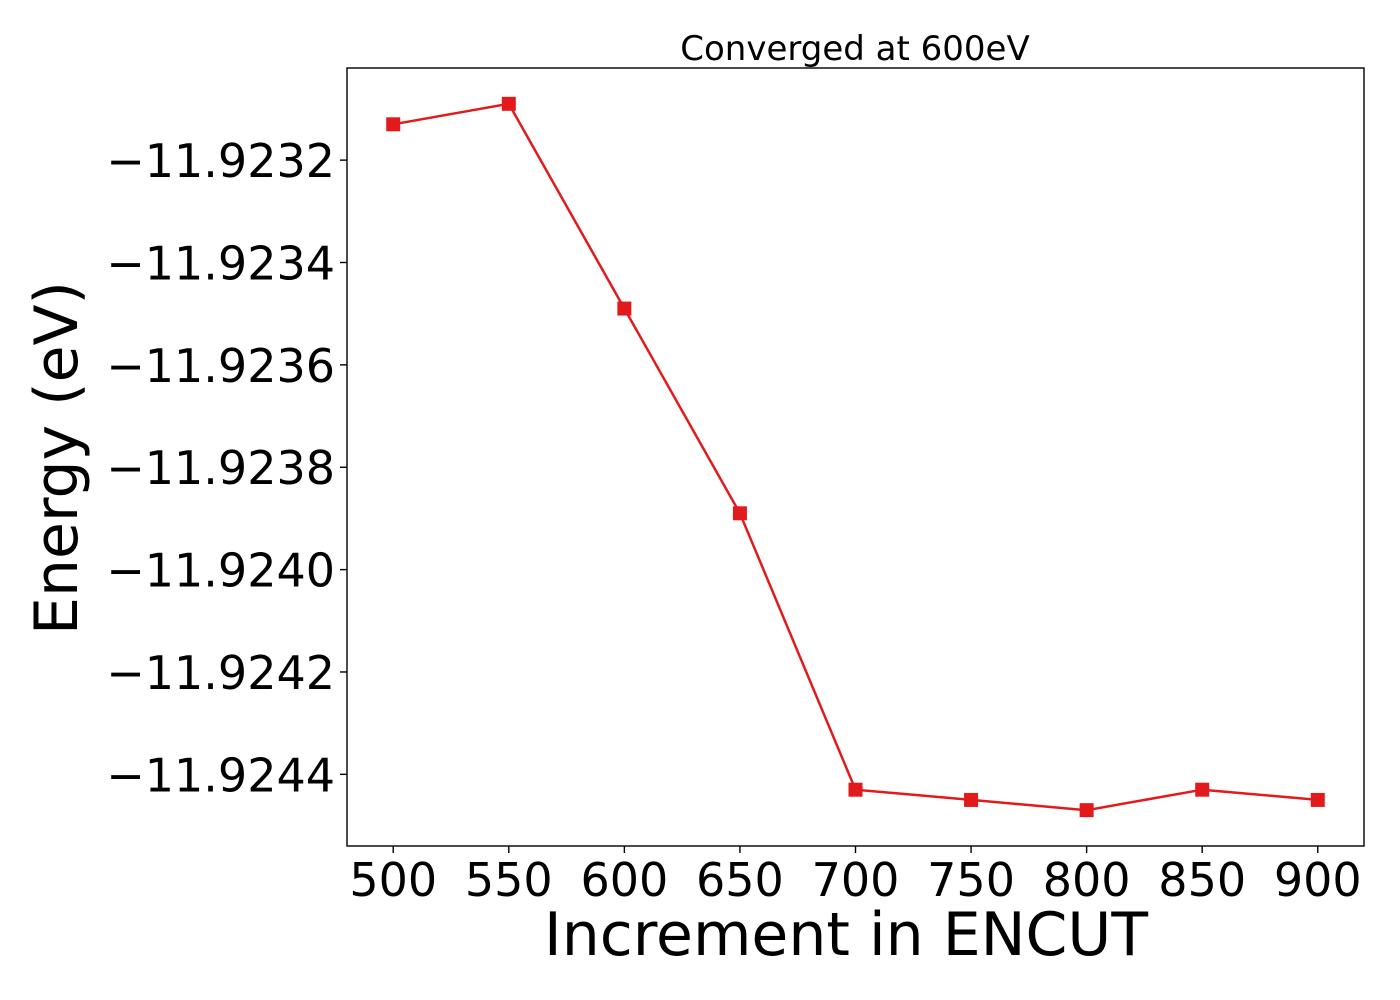 The height and width of the screenshot is (1000, 1400). I want to click on x-tick-label: 900, so click(1318, 880).